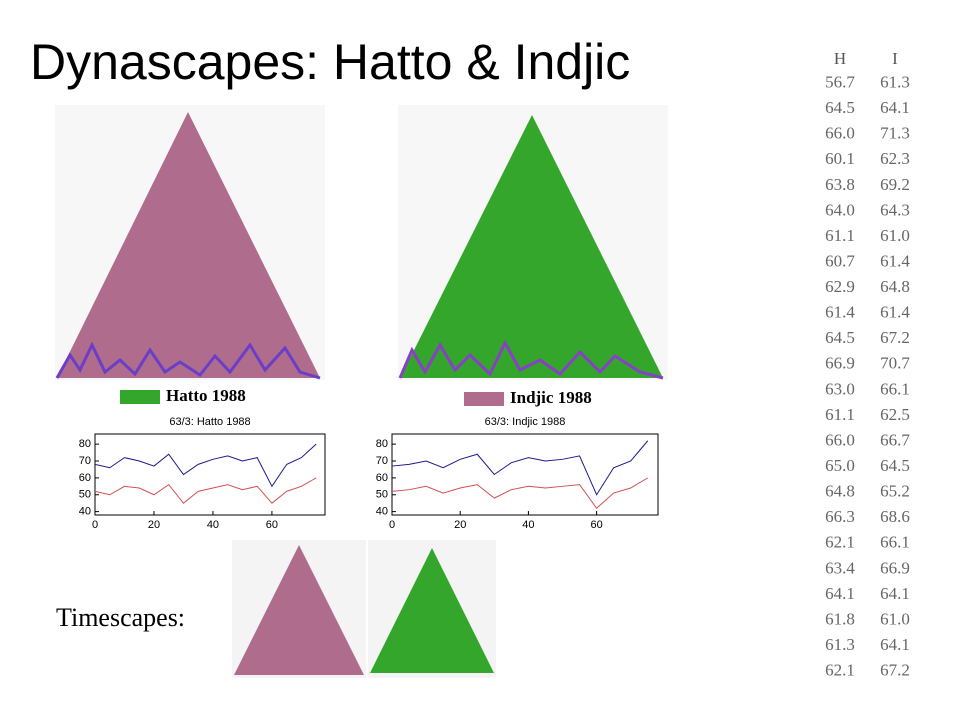 The width and height of the screenshot is (960, 720). What do you see at coordinates (330, 62) in the screenshot?
I see `slide-title: Dynascapes: Hatto & Indjic` at bounding box center [330, 62].